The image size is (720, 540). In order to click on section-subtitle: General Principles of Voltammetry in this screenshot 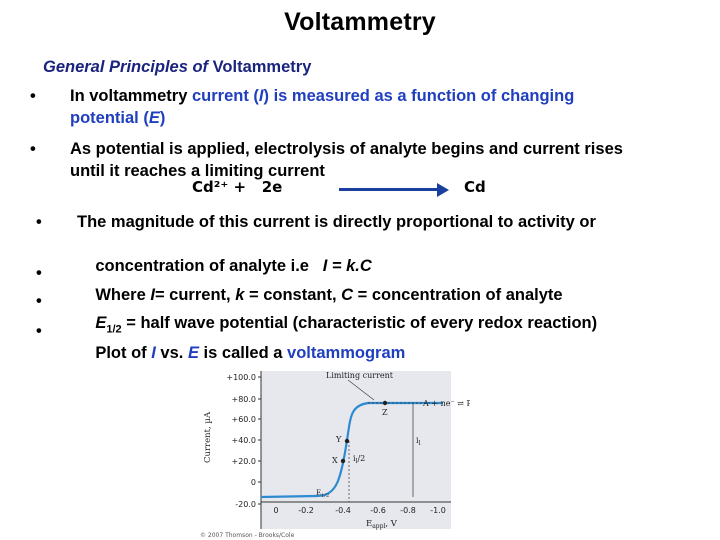, I will do `click(177, 67)`.